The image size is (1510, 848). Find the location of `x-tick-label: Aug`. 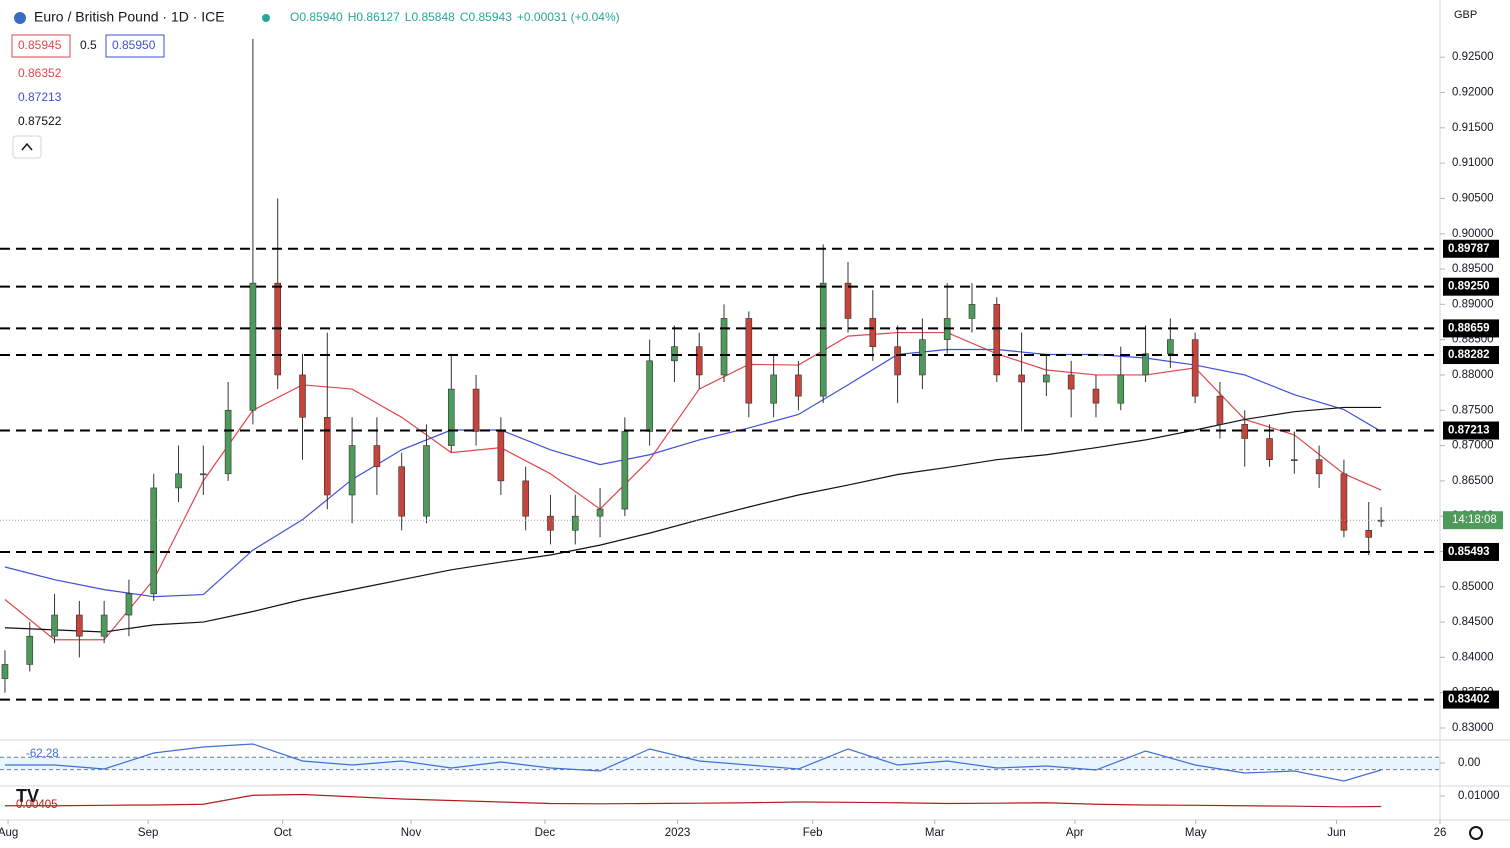

x-tick-label: Aug is located at coordinates (9, 833).